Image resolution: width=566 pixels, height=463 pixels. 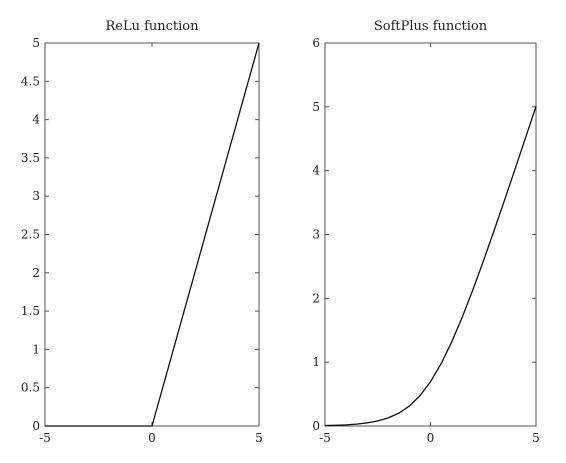 What do you see at coordinates (316, 43) in the screenshot?
I see `y-tick-label: 6` at bounding box center [316, 43].